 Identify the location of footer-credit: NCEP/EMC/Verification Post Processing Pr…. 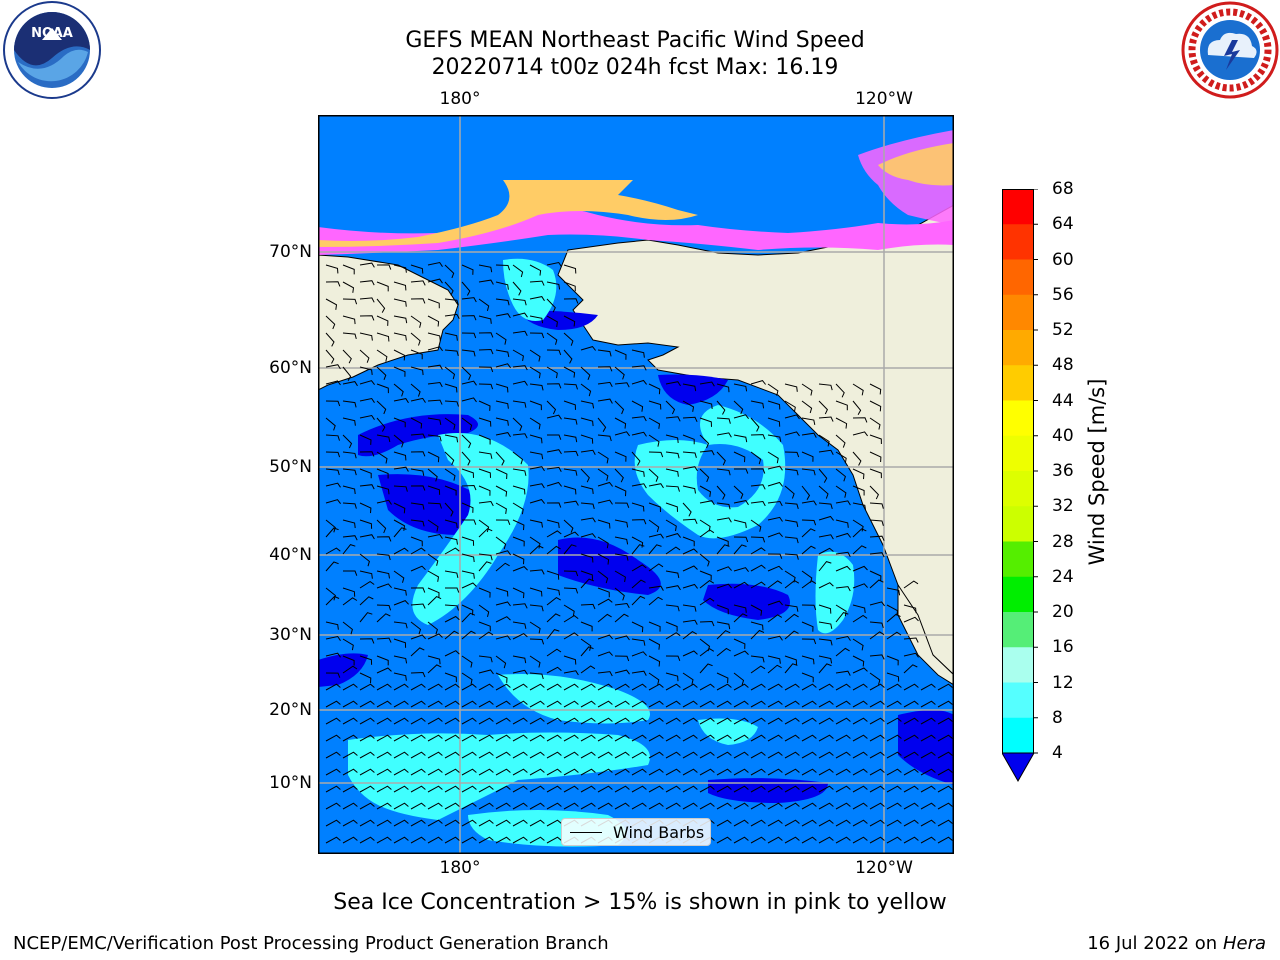
(311, 943).